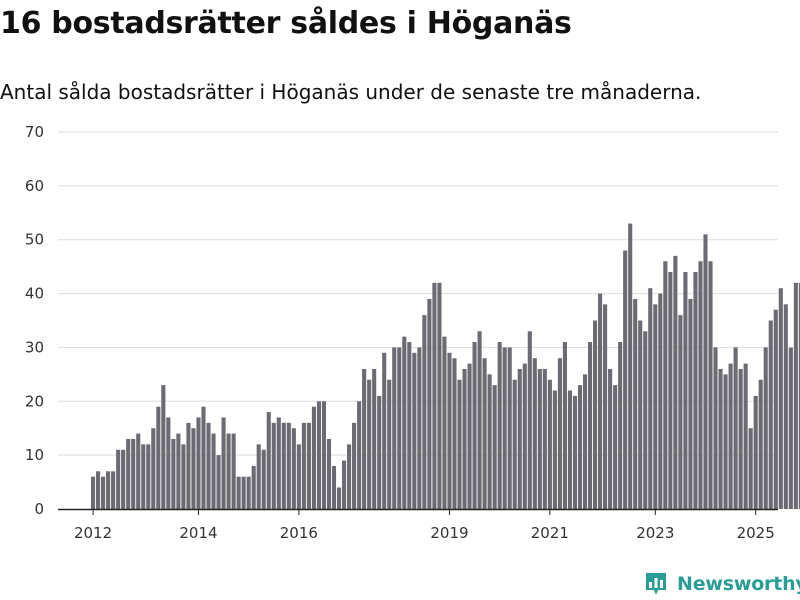 This screenshot has width=800, height=600. What do you see at coordinates (34, 401) in the screenshot?
I see `y-tick-label: 20` at bounding box center [34, 401].